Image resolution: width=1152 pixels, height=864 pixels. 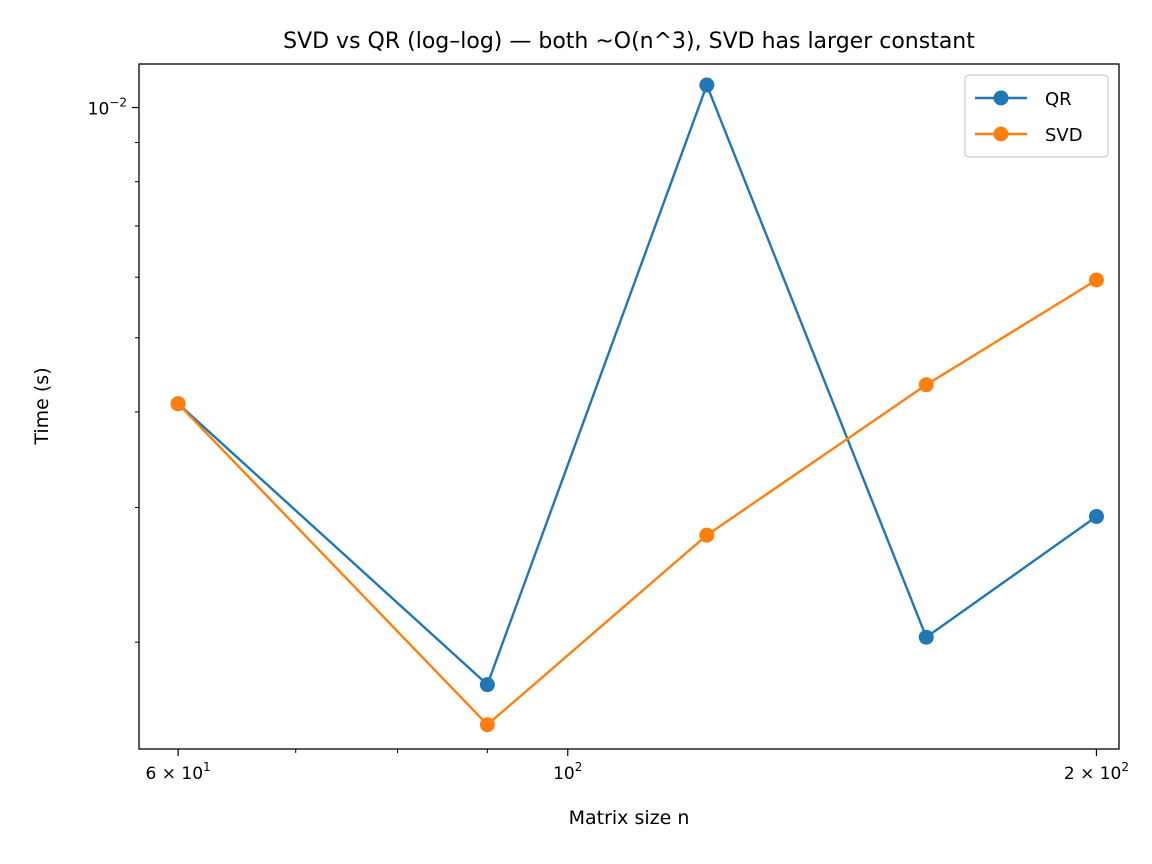 I want to click on x-axis-label: Matrix size n, so click(x=629, y=818).